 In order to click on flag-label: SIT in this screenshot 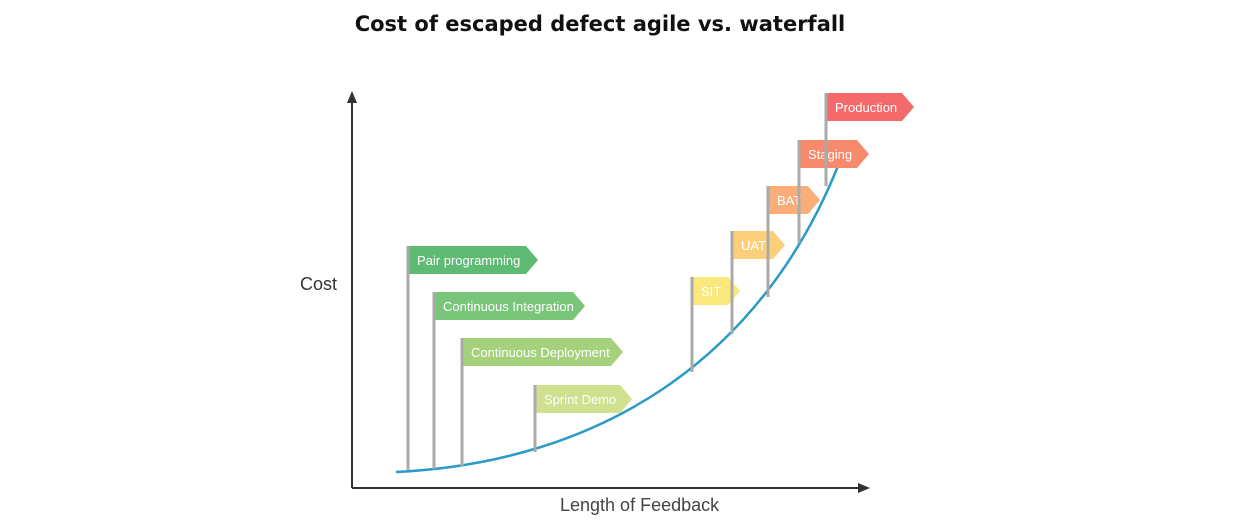, I will do `click(711, 291)`.